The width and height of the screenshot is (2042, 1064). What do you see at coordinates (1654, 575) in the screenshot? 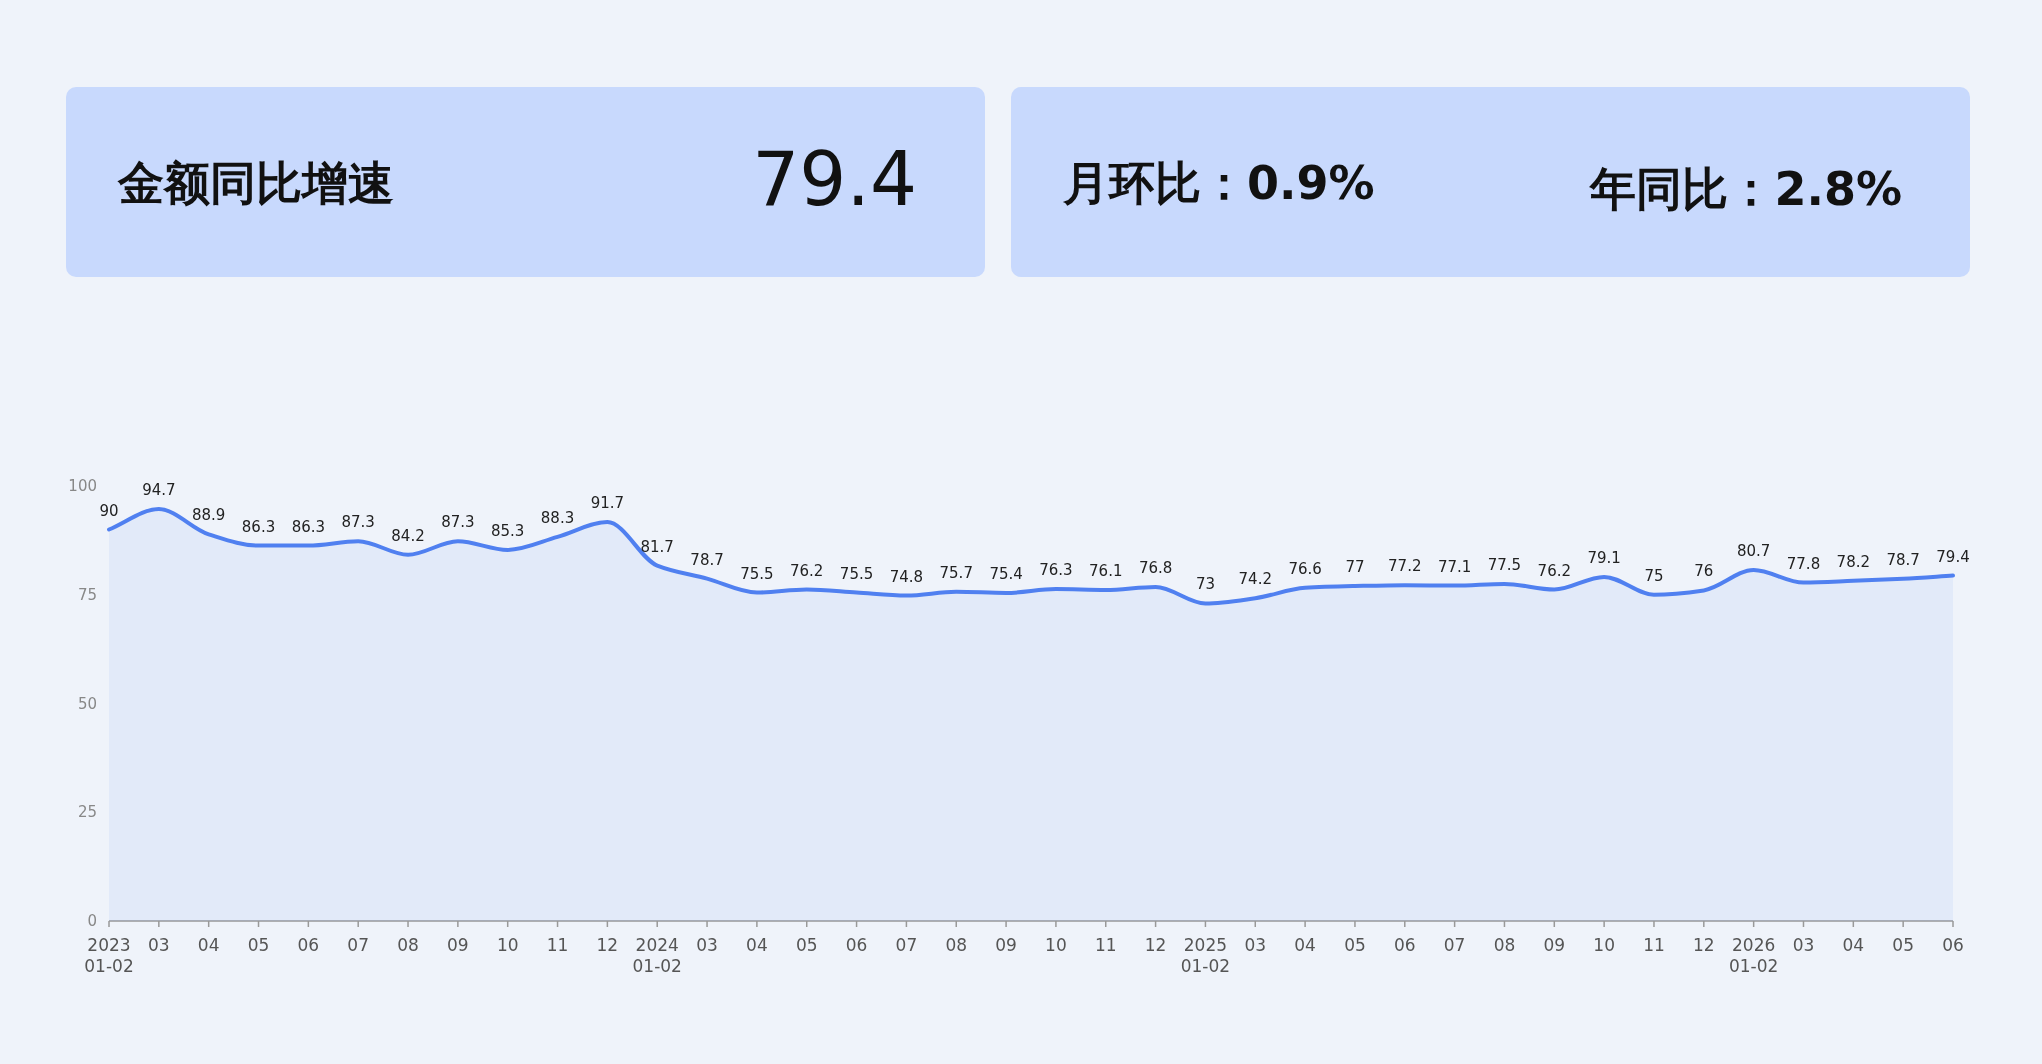
I see `data-label: 75` at bounding box center [1654, 575].